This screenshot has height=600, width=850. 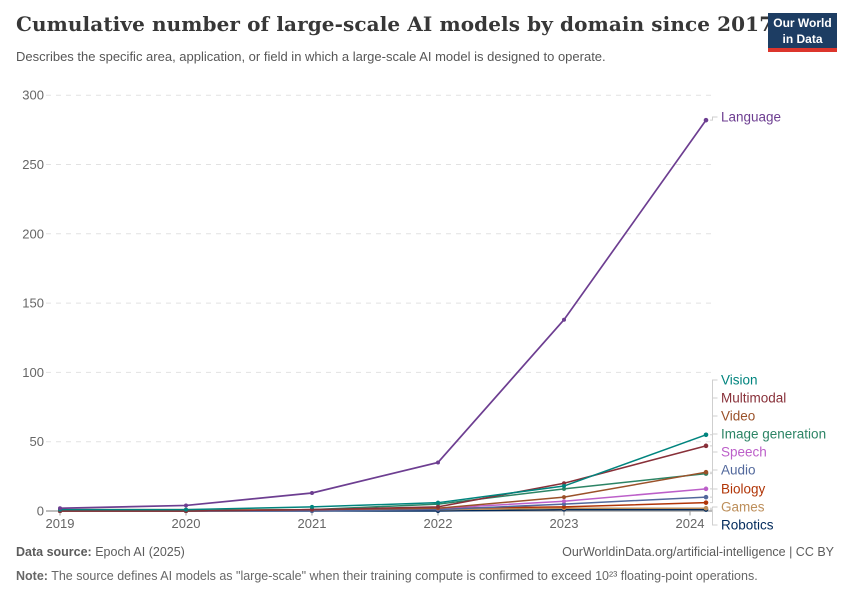 I want to click on x-tick-label: 2023, so click(x=564, y=523).